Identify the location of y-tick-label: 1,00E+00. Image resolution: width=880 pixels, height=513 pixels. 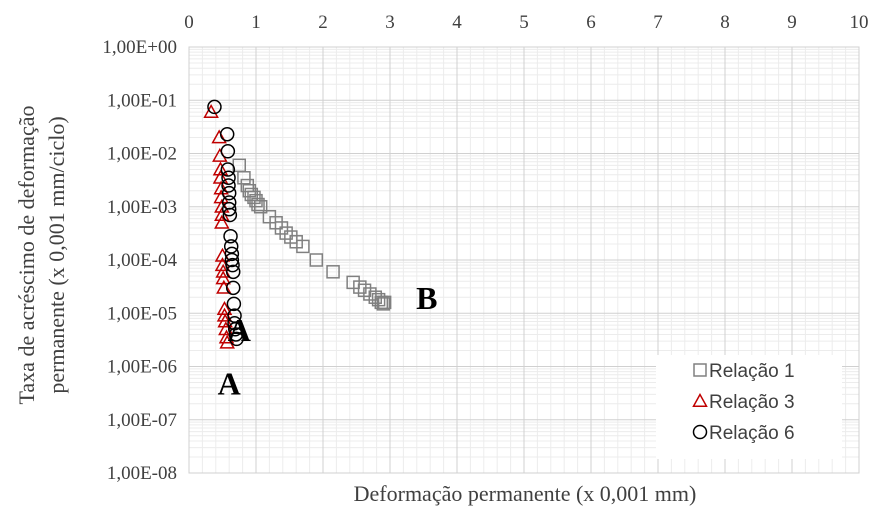
(139, 47).